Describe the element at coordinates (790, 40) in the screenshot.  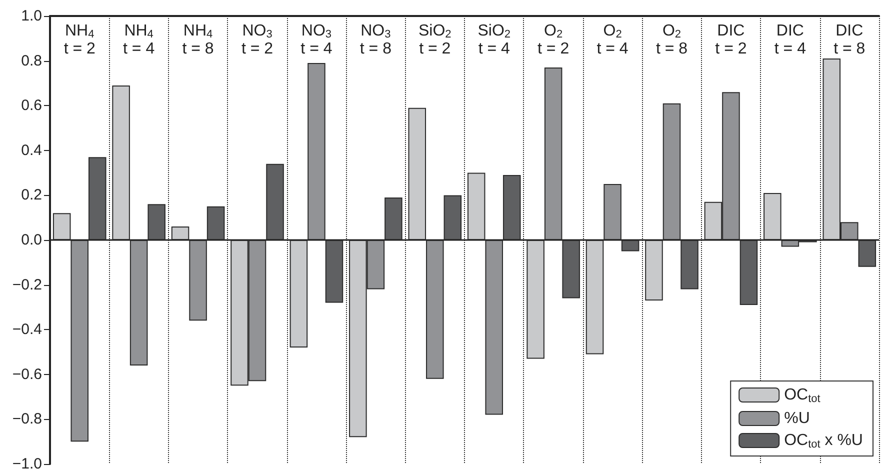
I see `x-tick-label: DIC t = 4` at that location.